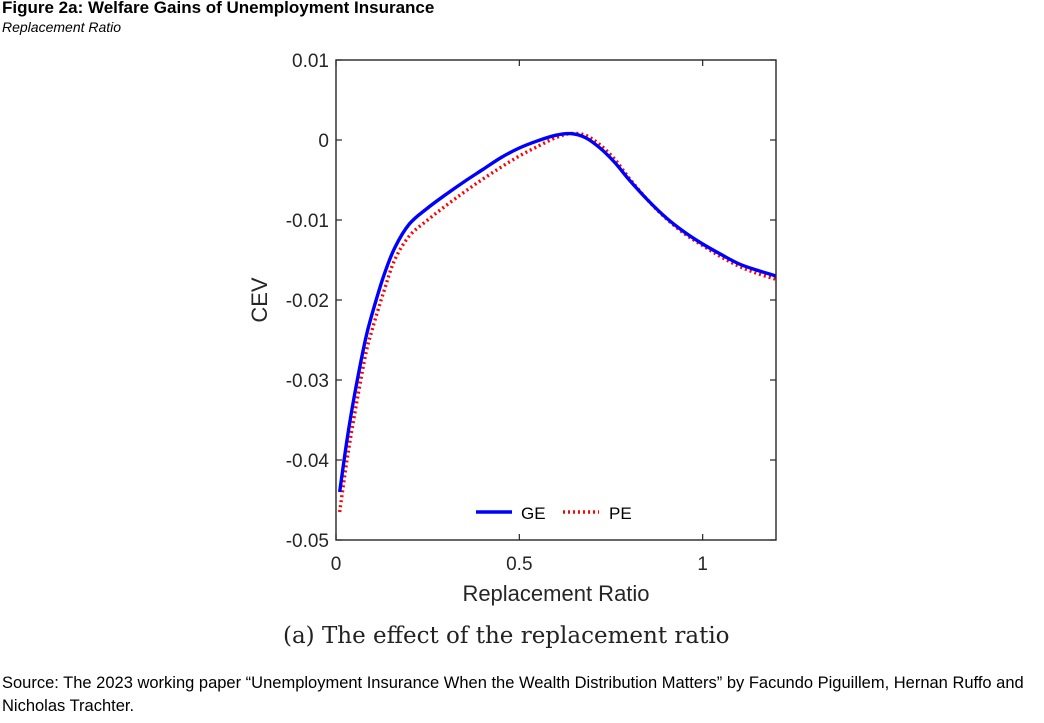 The image size is (1044, 723). Describe the element at coordinates (307, 381) in the screenshot. I see `y-tick-label: -0.03` at that location.